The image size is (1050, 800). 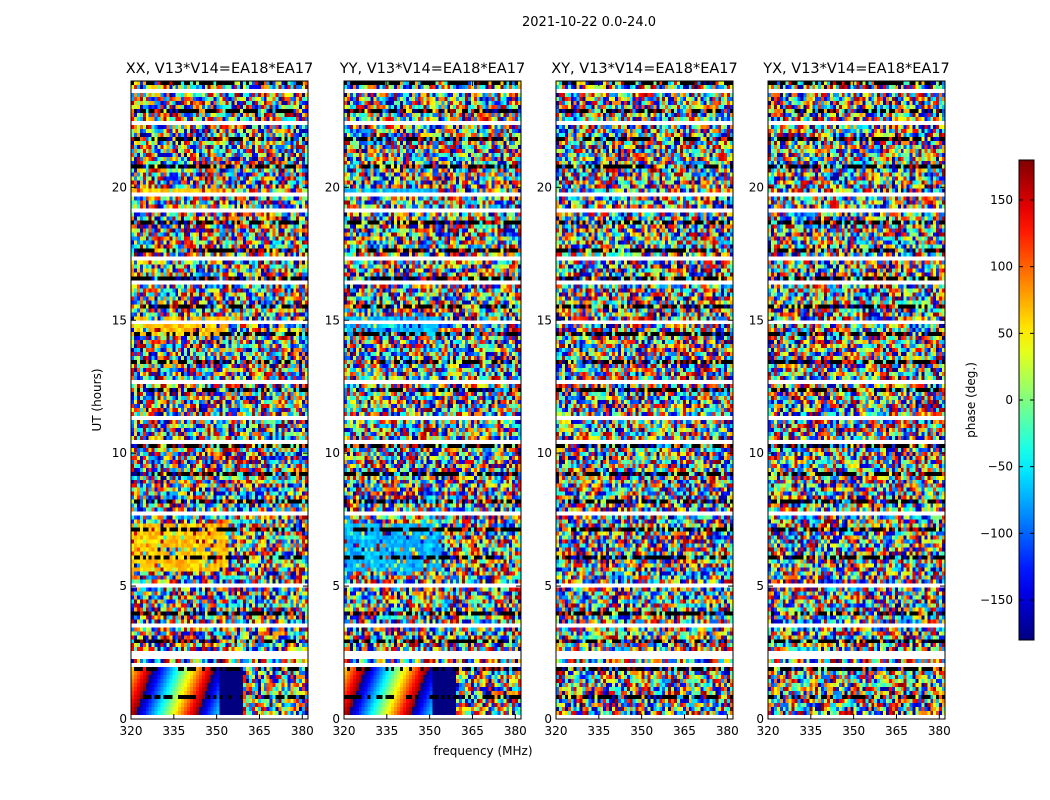 I want to click on colorbar-tick-label: 100, so click(x=1001, y=267).